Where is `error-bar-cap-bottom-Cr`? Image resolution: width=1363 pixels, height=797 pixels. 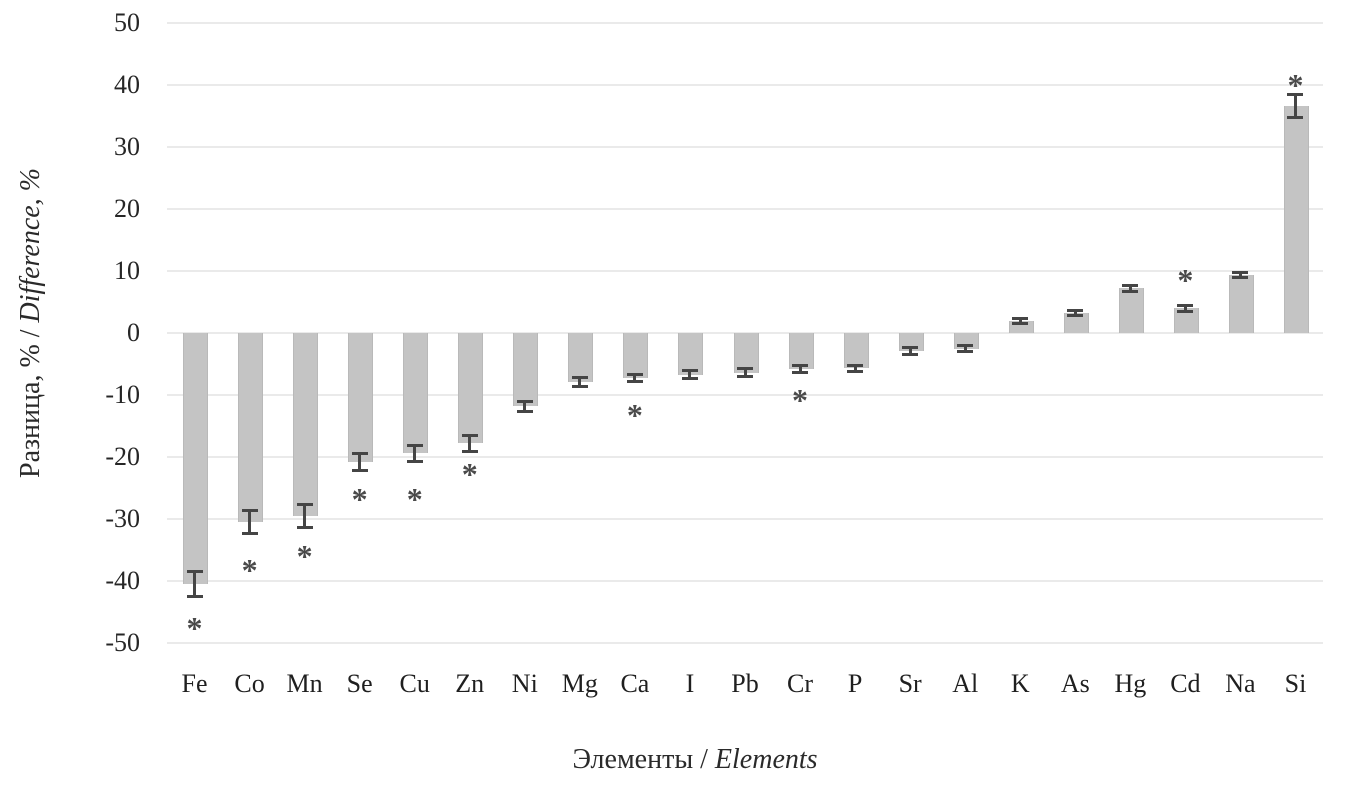 error-bar-cap-bottom-Cr is located at coordinates (800, 372).